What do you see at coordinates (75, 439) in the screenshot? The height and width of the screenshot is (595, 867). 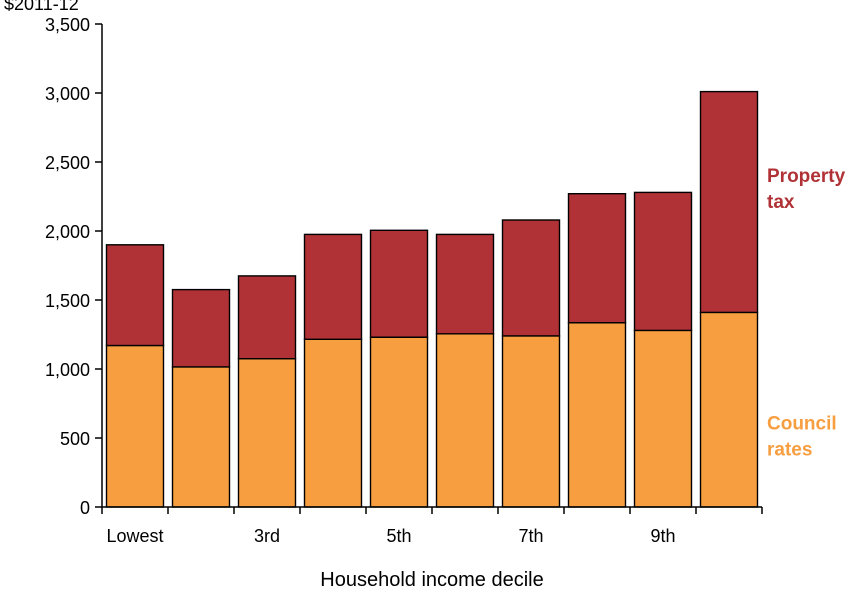 I see `y-tick-label: 500` at bounding box center [75, 439].